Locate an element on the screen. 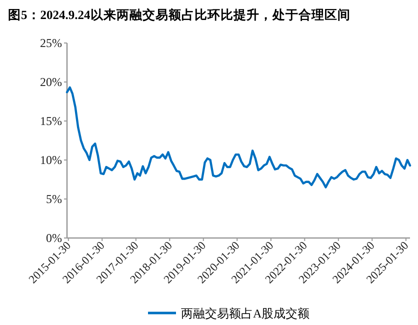 Image resolution: width=418 pixels, height=325 pixels. y-tick-label: 0% is located at coordinates (54, 238).